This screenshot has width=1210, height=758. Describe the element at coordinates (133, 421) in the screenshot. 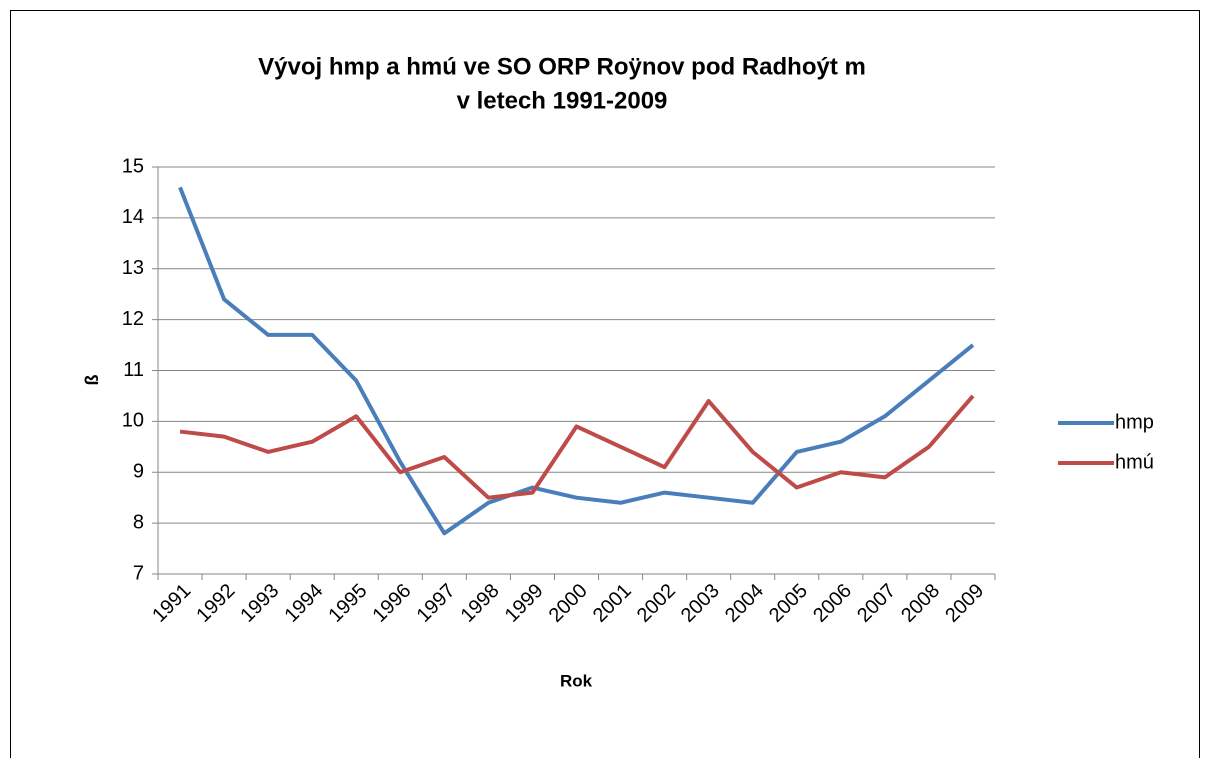

I see `y-tick-label: 10` at that location.